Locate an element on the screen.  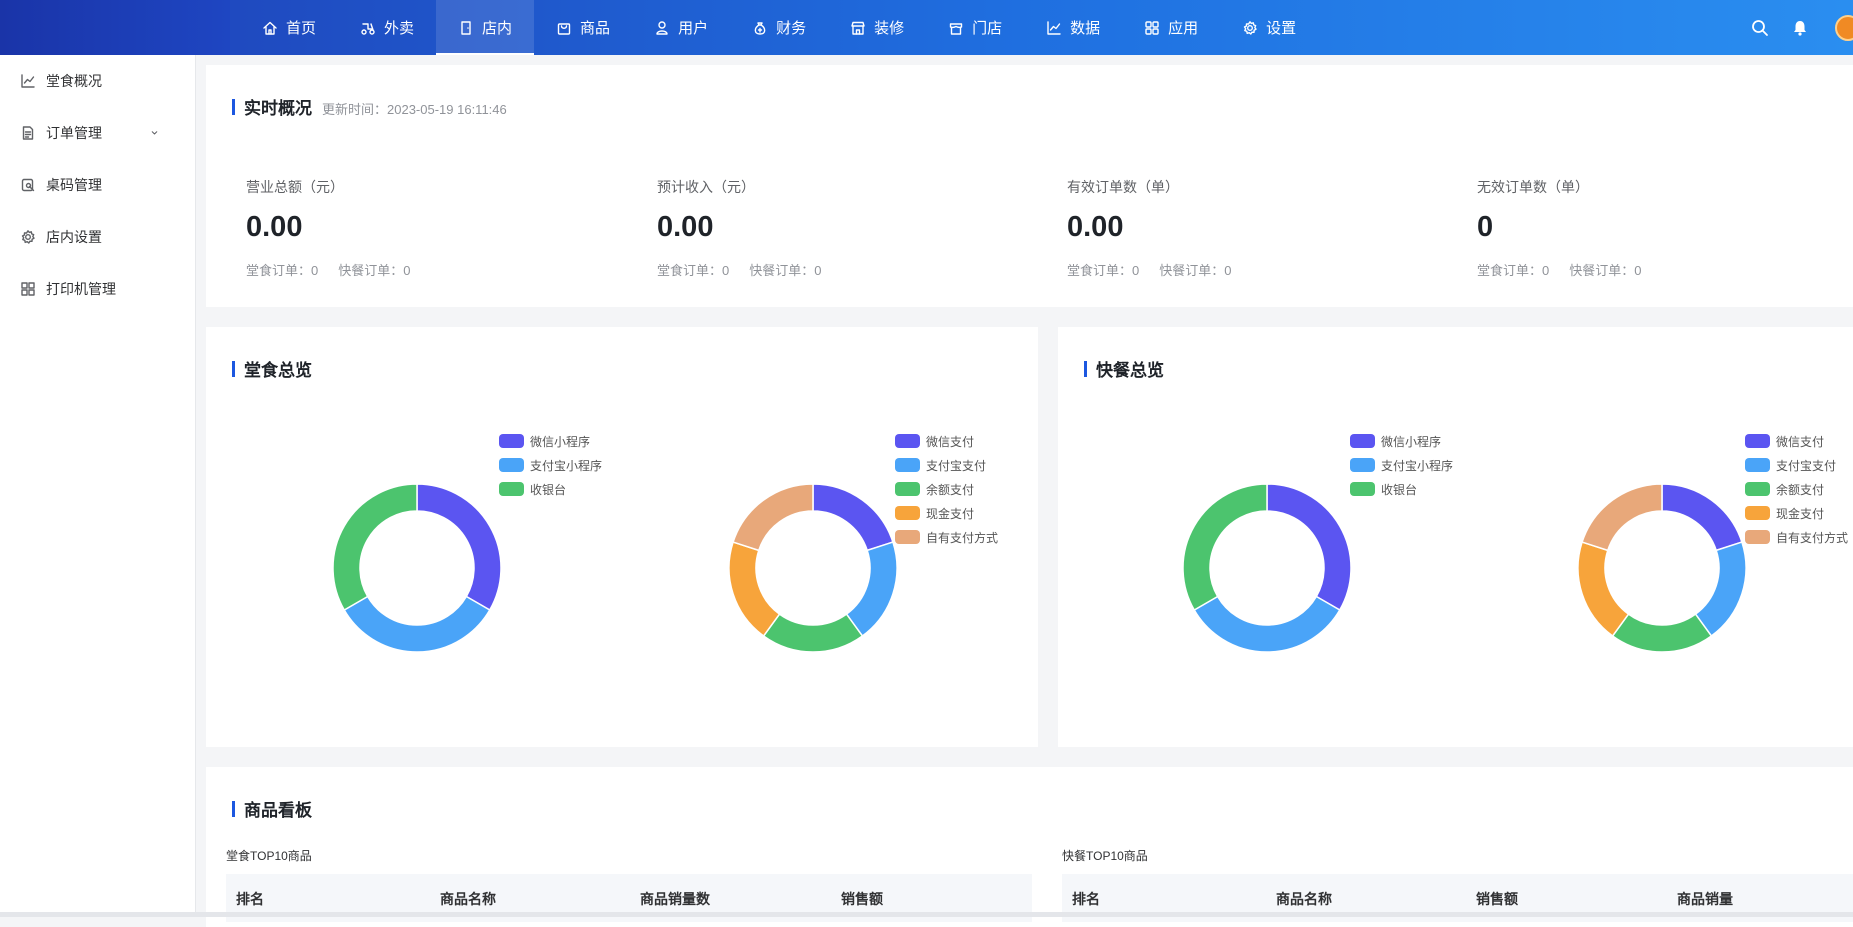
nav-item: 装修 is located at coordinates (877, 27).